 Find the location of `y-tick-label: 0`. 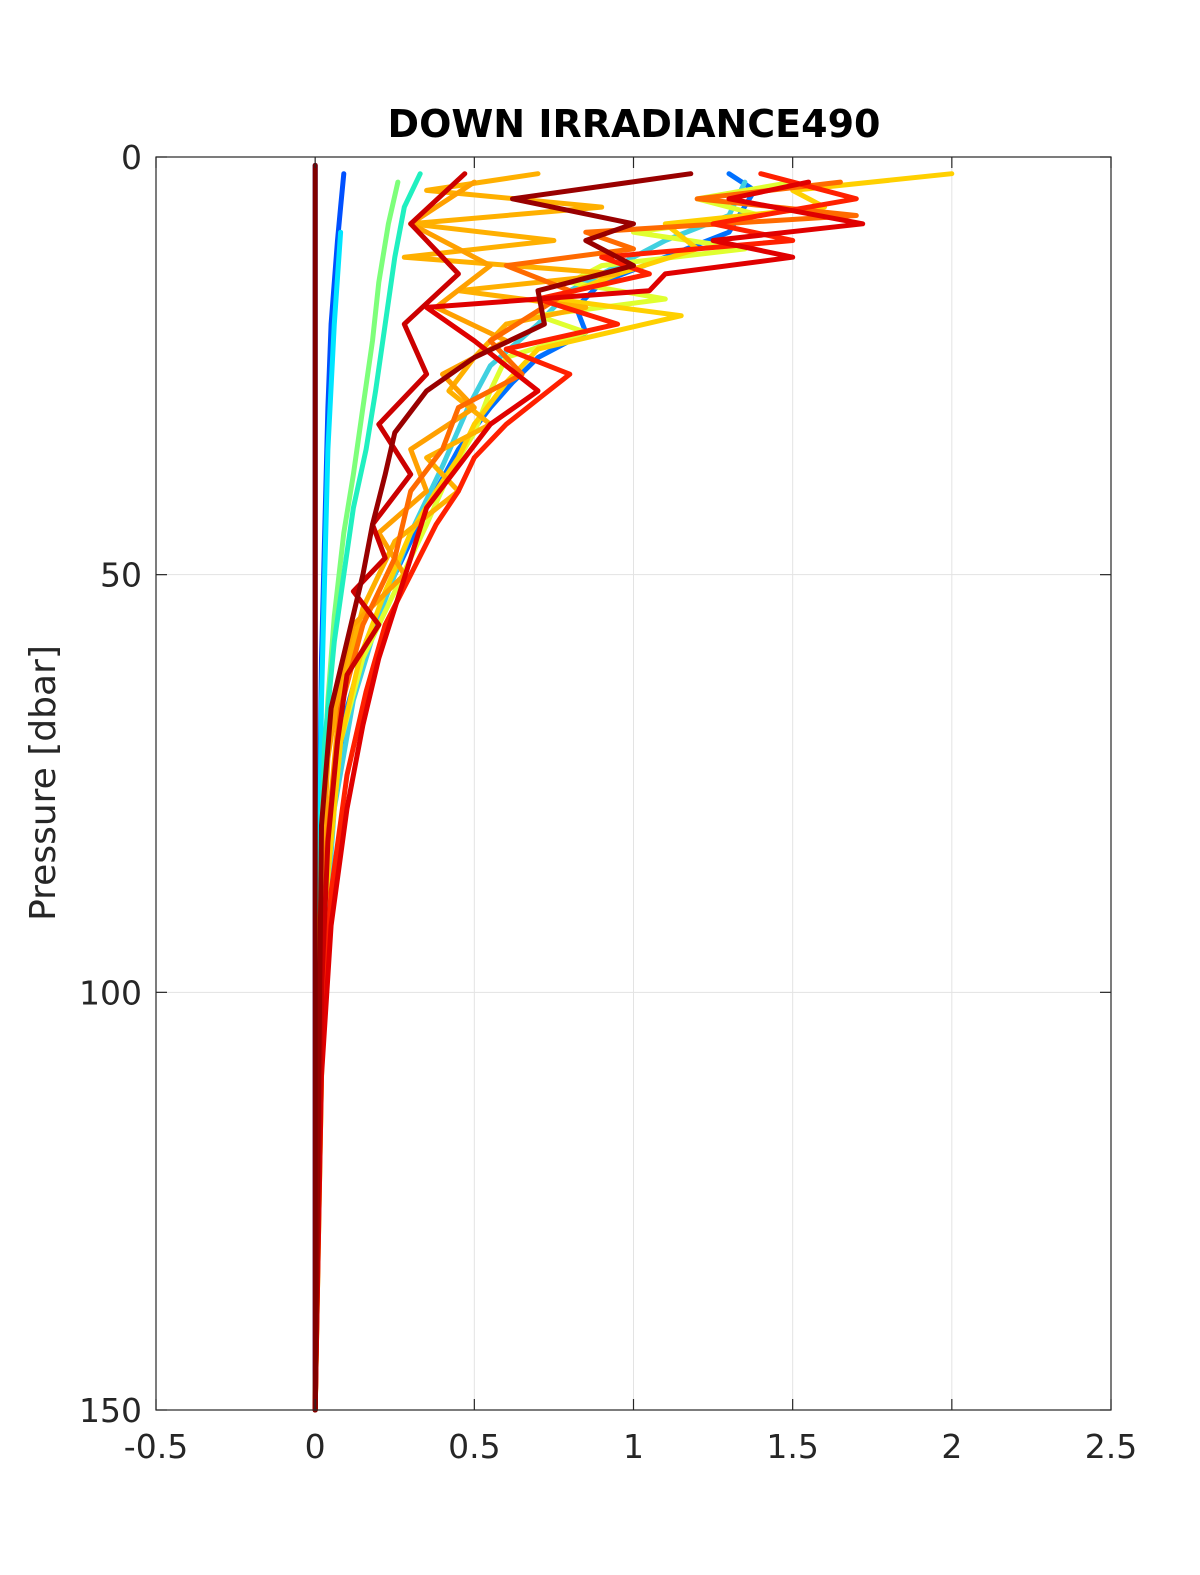

y-tick-label: 0 is located at coordinates (131, 157).